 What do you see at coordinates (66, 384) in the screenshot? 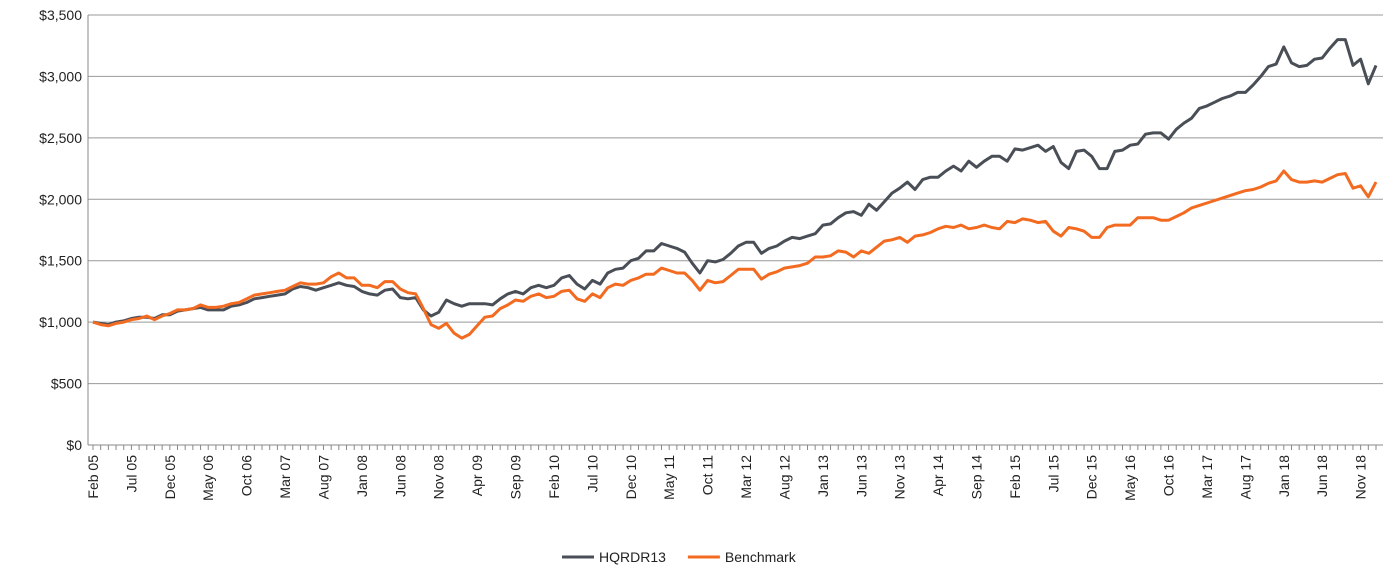
I see `y-tick-label: $500` at bounding box center [66, 384].